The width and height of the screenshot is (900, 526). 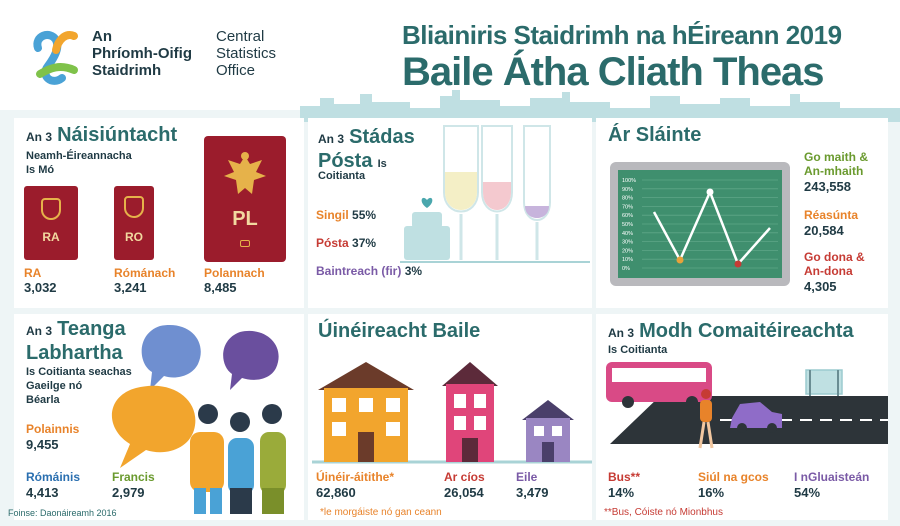 I want to click on page-title: Baile Átha Cliath Theas, so click(x=613, y=72).